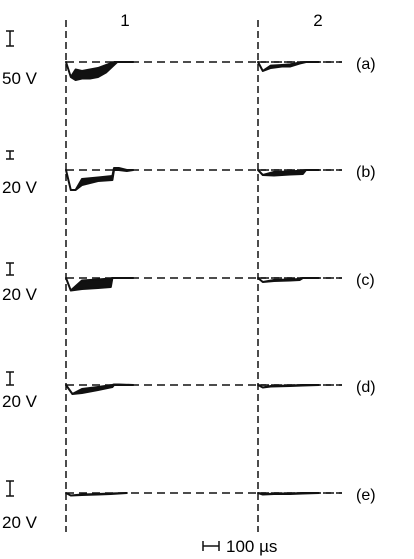 This screenshot has height=559, width=414. Describe the element at coordinates (10, 378) in the screenshot. I see `scale-bar-d` at that location.